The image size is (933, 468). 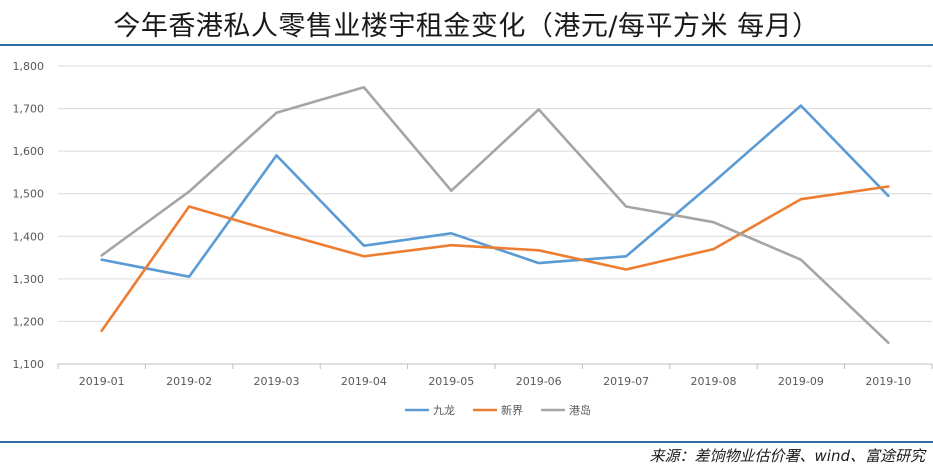 What do you see at coordinates (29, 279) in the screenshot?
I see `y-tick-label: 1,300` at bounding box center [29, 279].